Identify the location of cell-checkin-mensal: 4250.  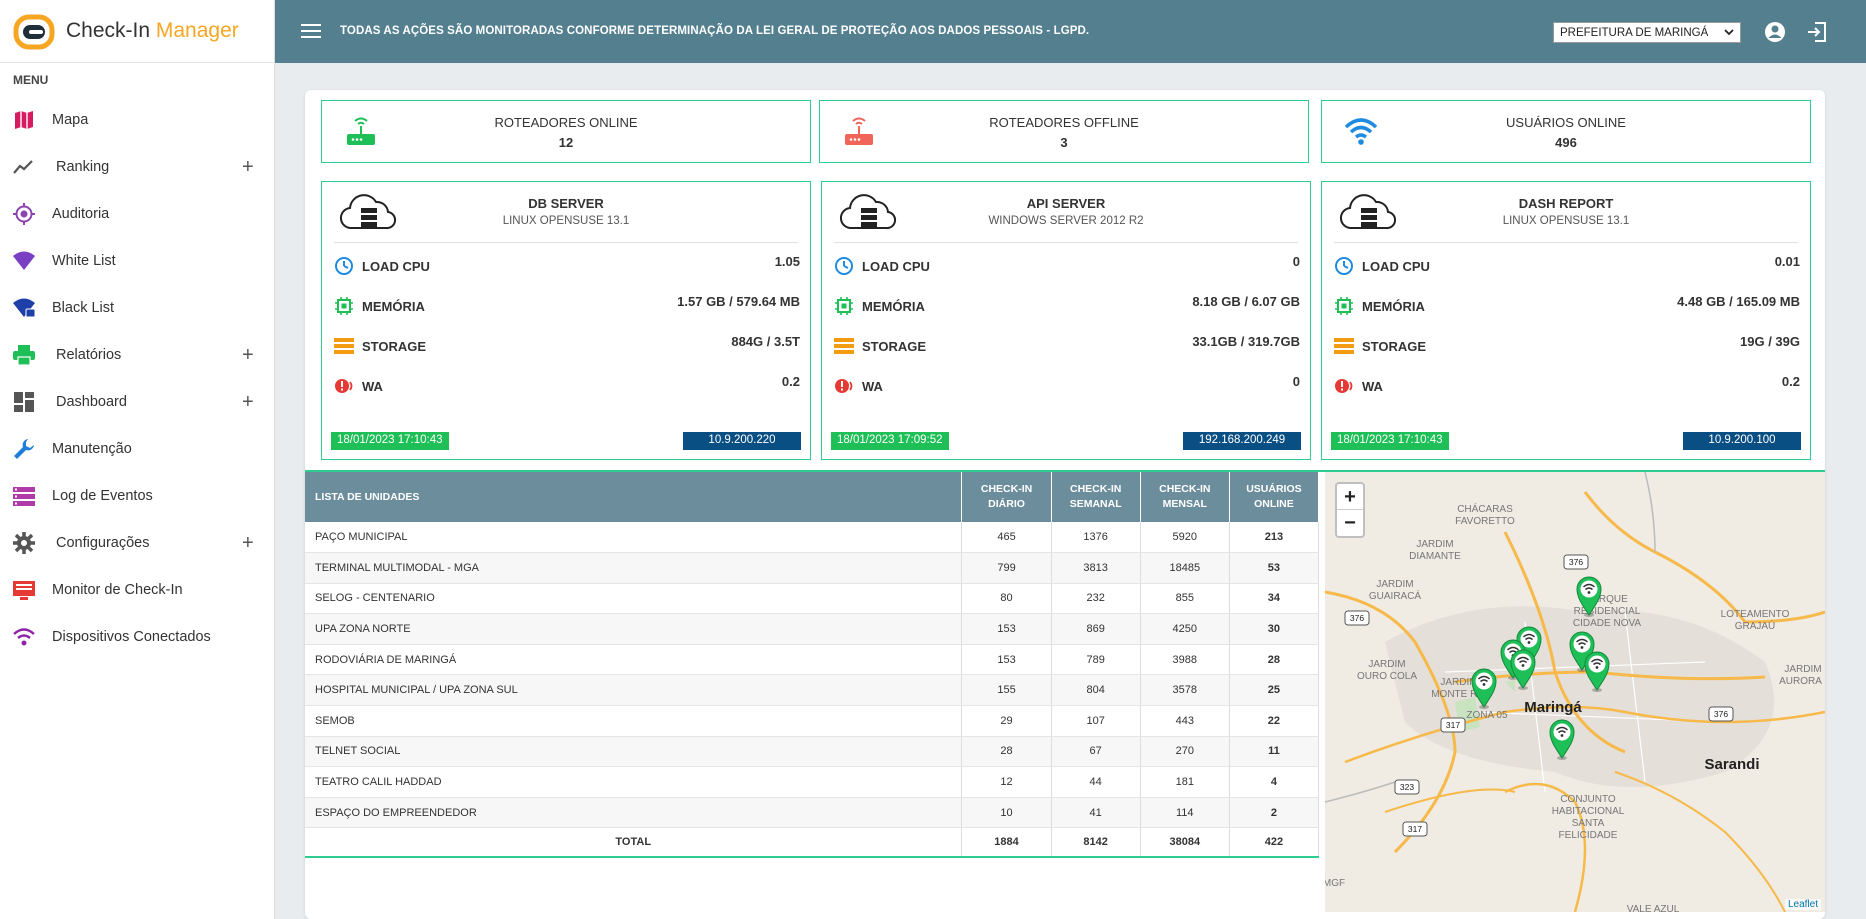
(1185, 629).